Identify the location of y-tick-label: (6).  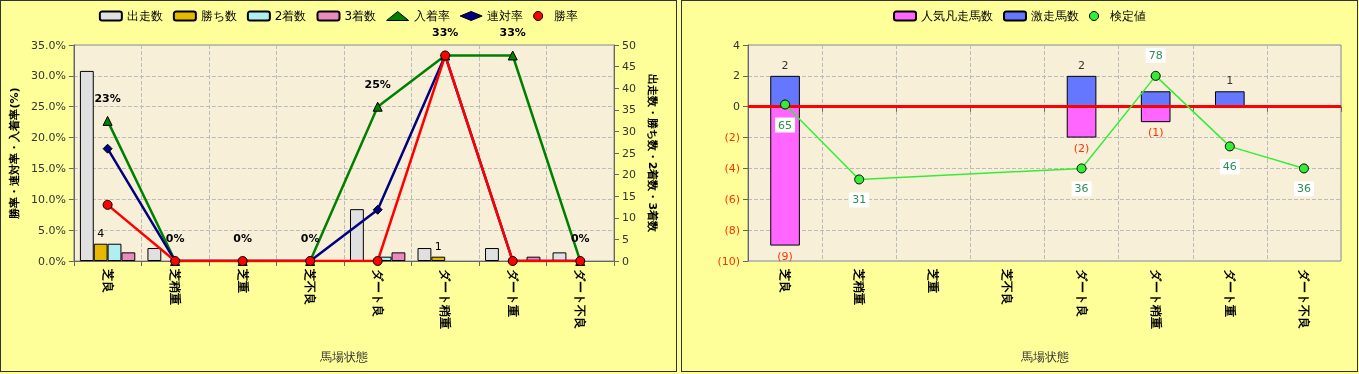
(732, 199).